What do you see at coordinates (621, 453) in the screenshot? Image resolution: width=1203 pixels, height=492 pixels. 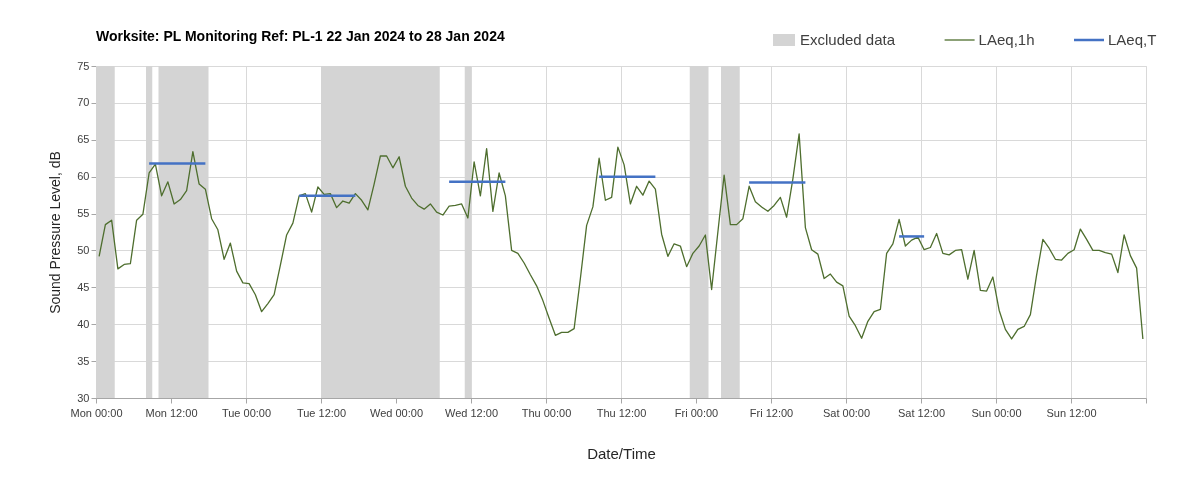 I see `x-axis-title: Date/Time` at bounding box center [621, 453].